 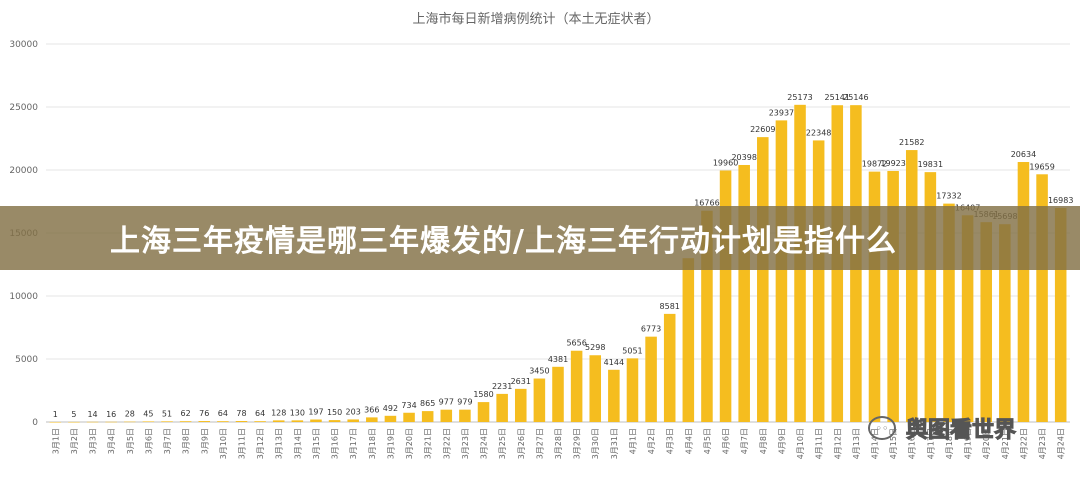 I want to click on data-label: 197, so click(x=315, y=412).